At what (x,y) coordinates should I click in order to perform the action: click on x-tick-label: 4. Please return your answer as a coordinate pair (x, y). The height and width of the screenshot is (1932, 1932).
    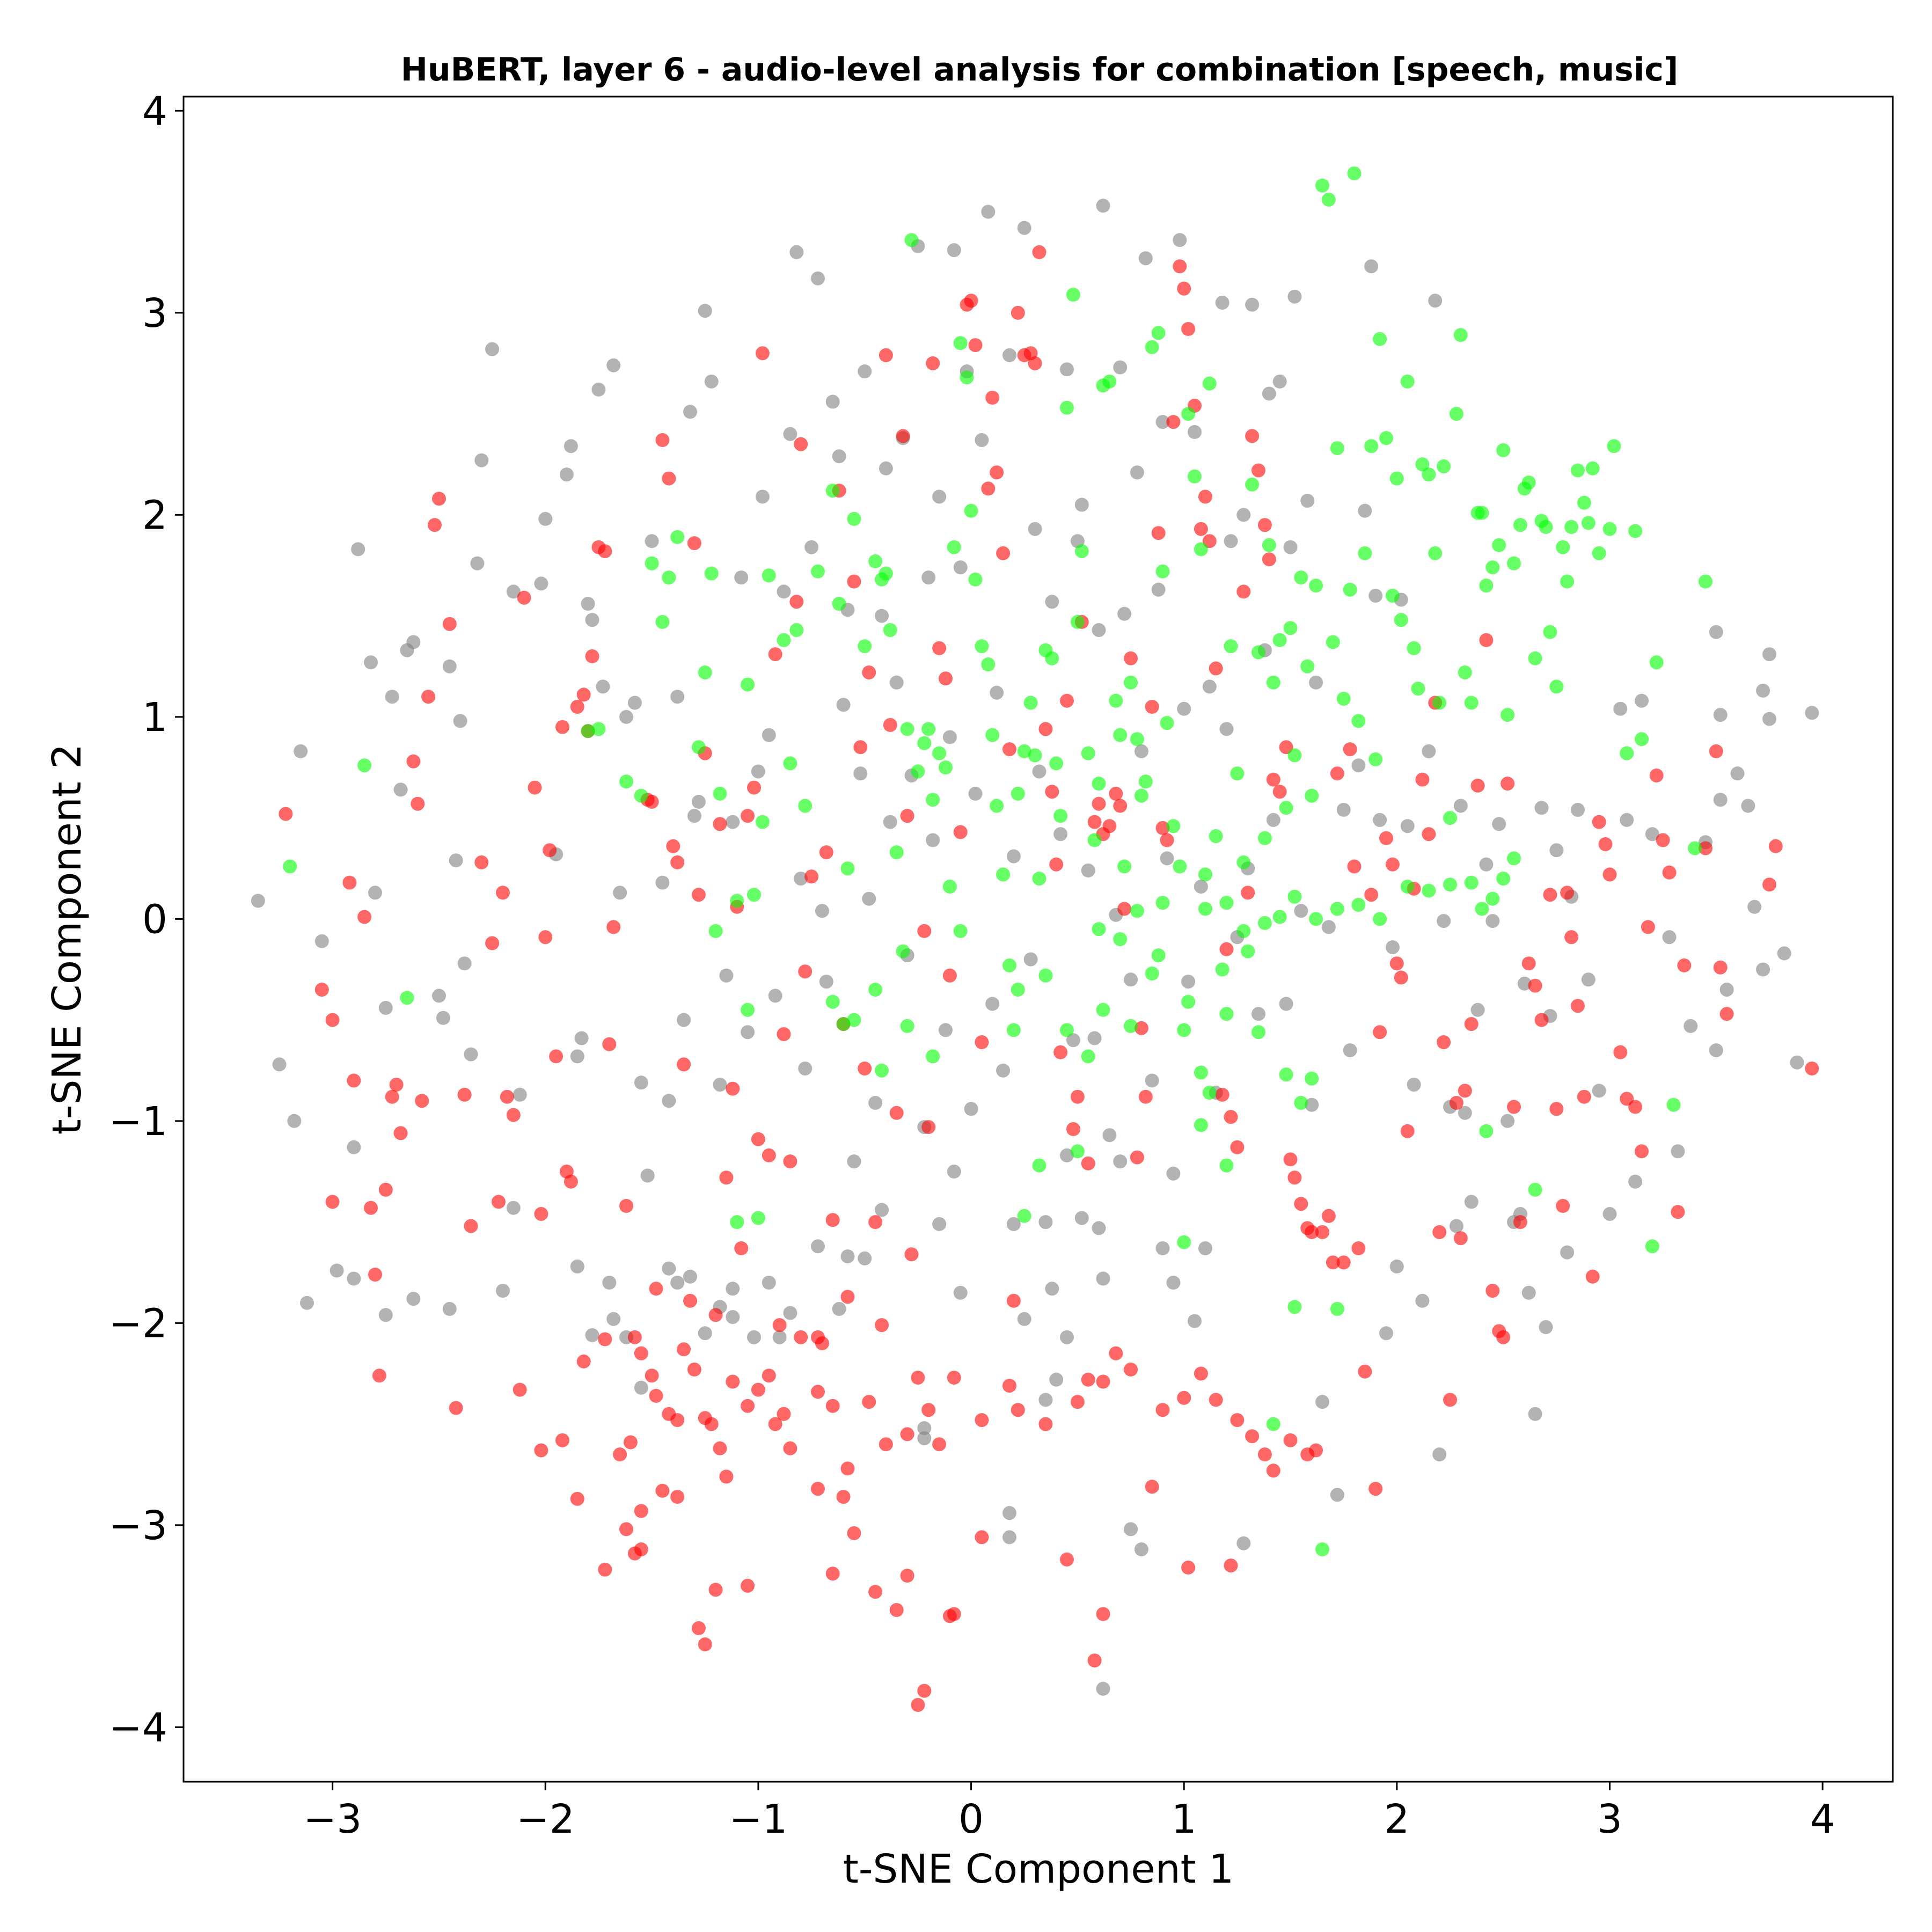
    Looking at the image, I should click on (1822, 1819).